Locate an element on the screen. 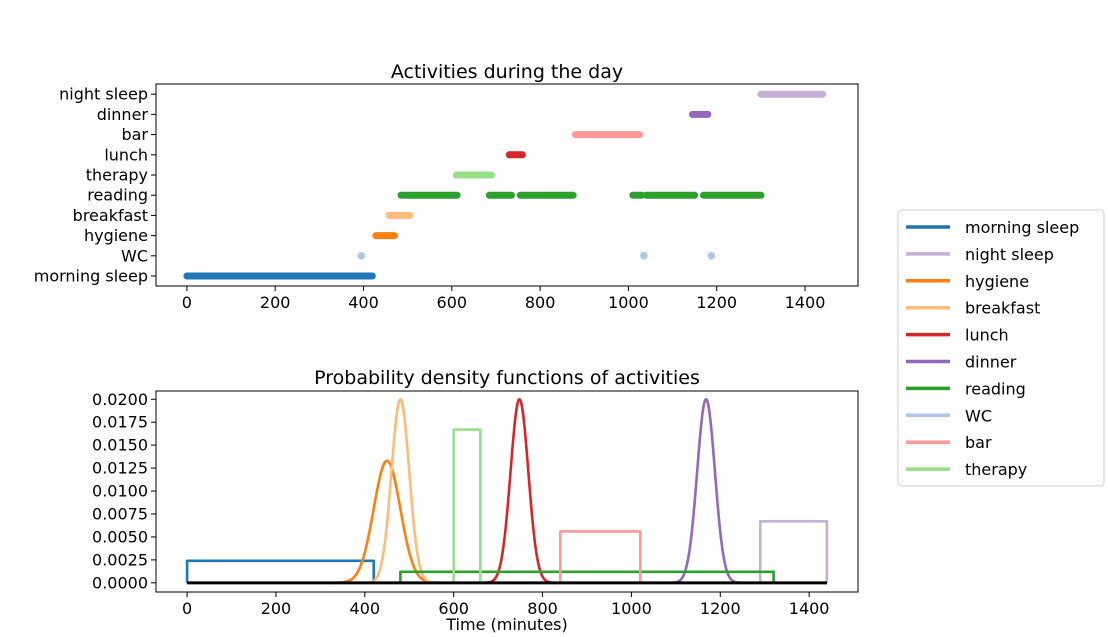 The image size is (1108, 637). pdf-line-lunch is located at coordinates (519, 491).